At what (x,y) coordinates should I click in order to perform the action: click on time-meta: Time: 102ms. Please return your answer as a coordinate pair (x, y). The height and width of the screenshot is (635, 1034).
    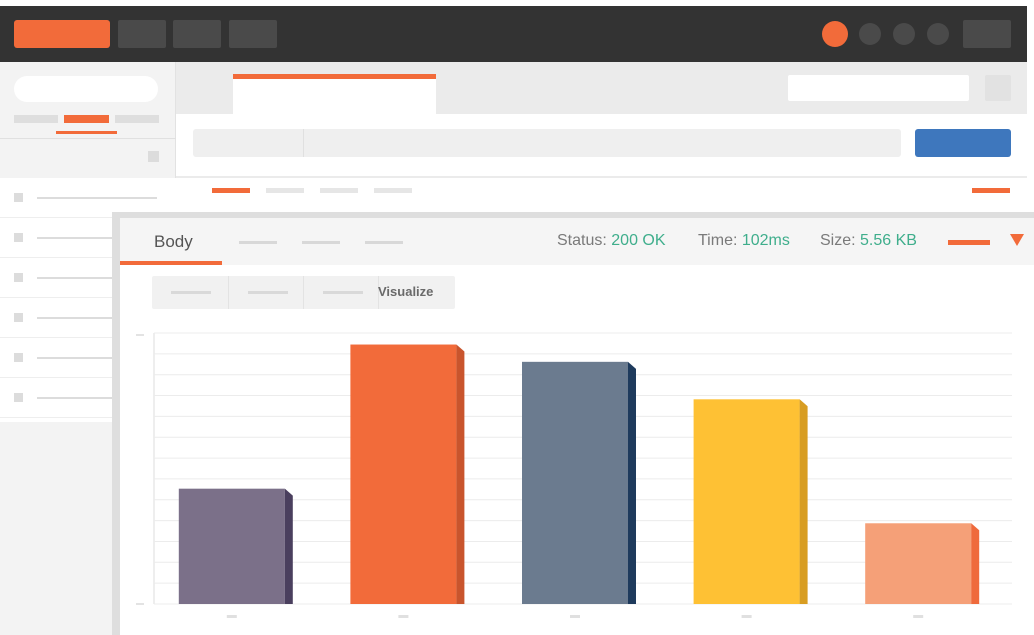
    Looking at the image, I should click on (744, 241).